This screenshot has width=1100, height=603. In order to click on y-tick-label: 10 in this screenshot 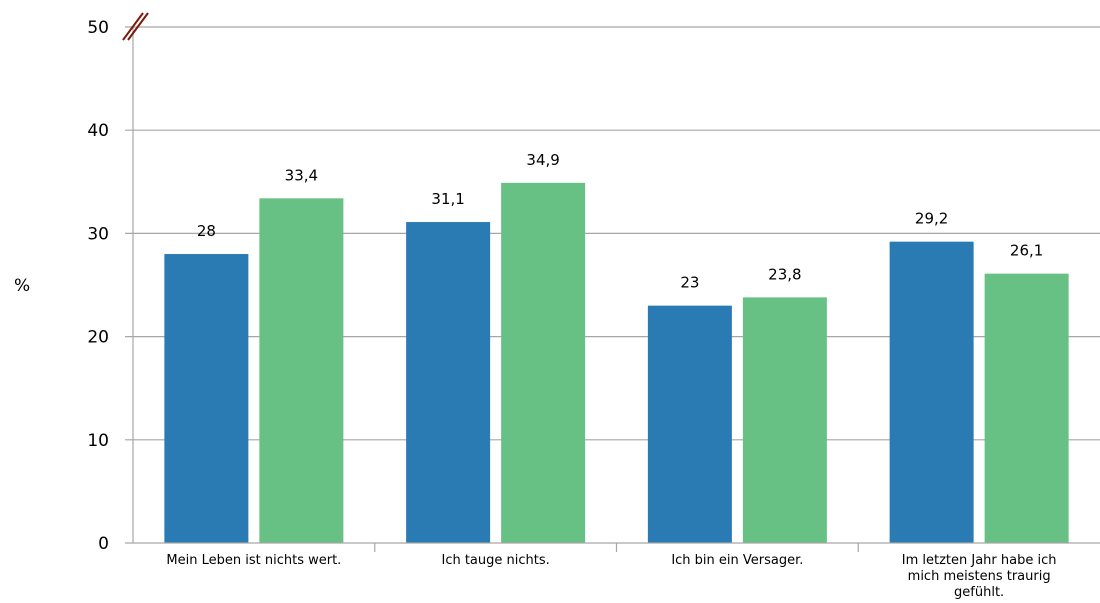, I will do `click(98, 441)`.